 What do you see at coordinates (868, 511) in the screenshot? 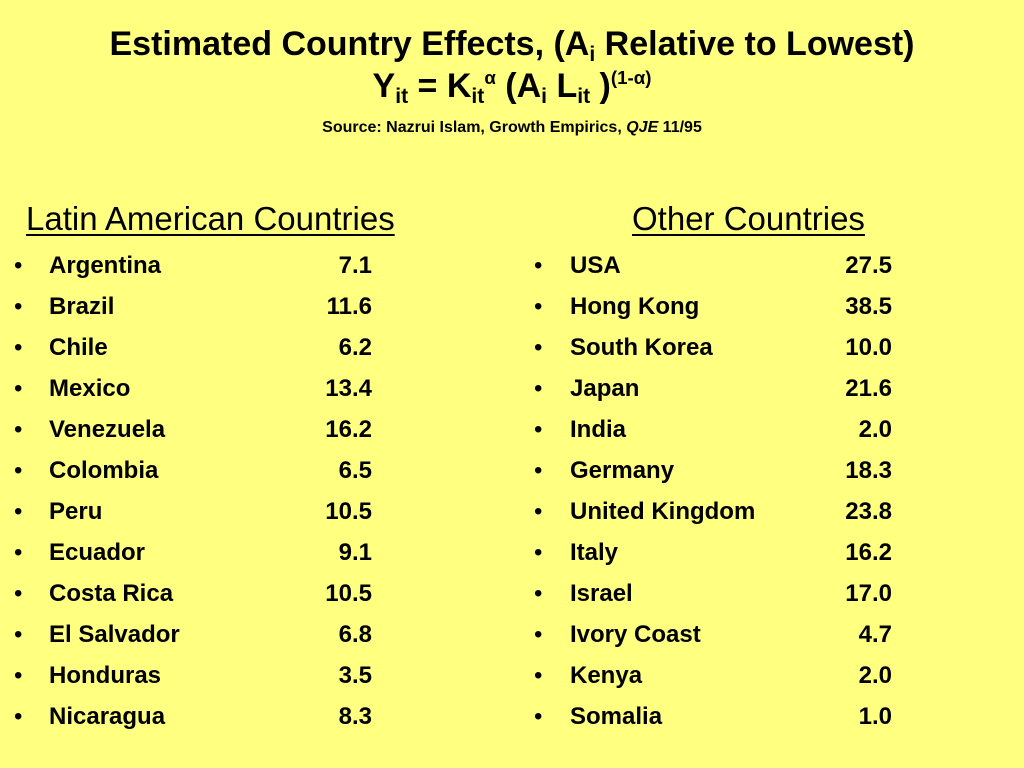
I see `country-effect-value: 23.8` at bounding box center [868, 511].